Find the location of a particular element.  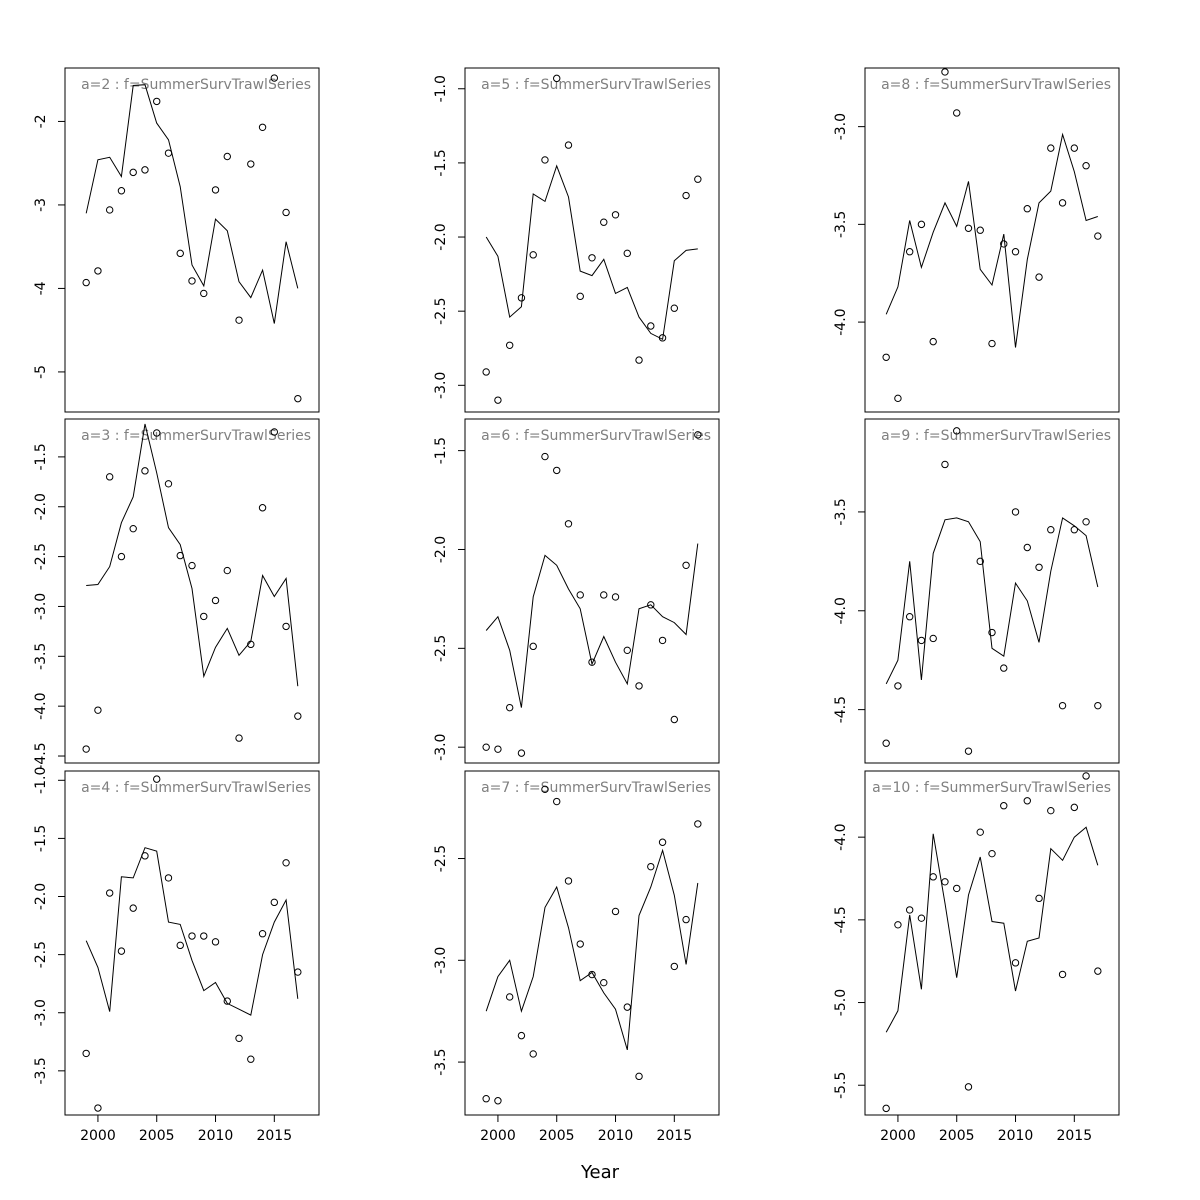

y-tick-label: -1.5 is located at coordinates (441, 450).